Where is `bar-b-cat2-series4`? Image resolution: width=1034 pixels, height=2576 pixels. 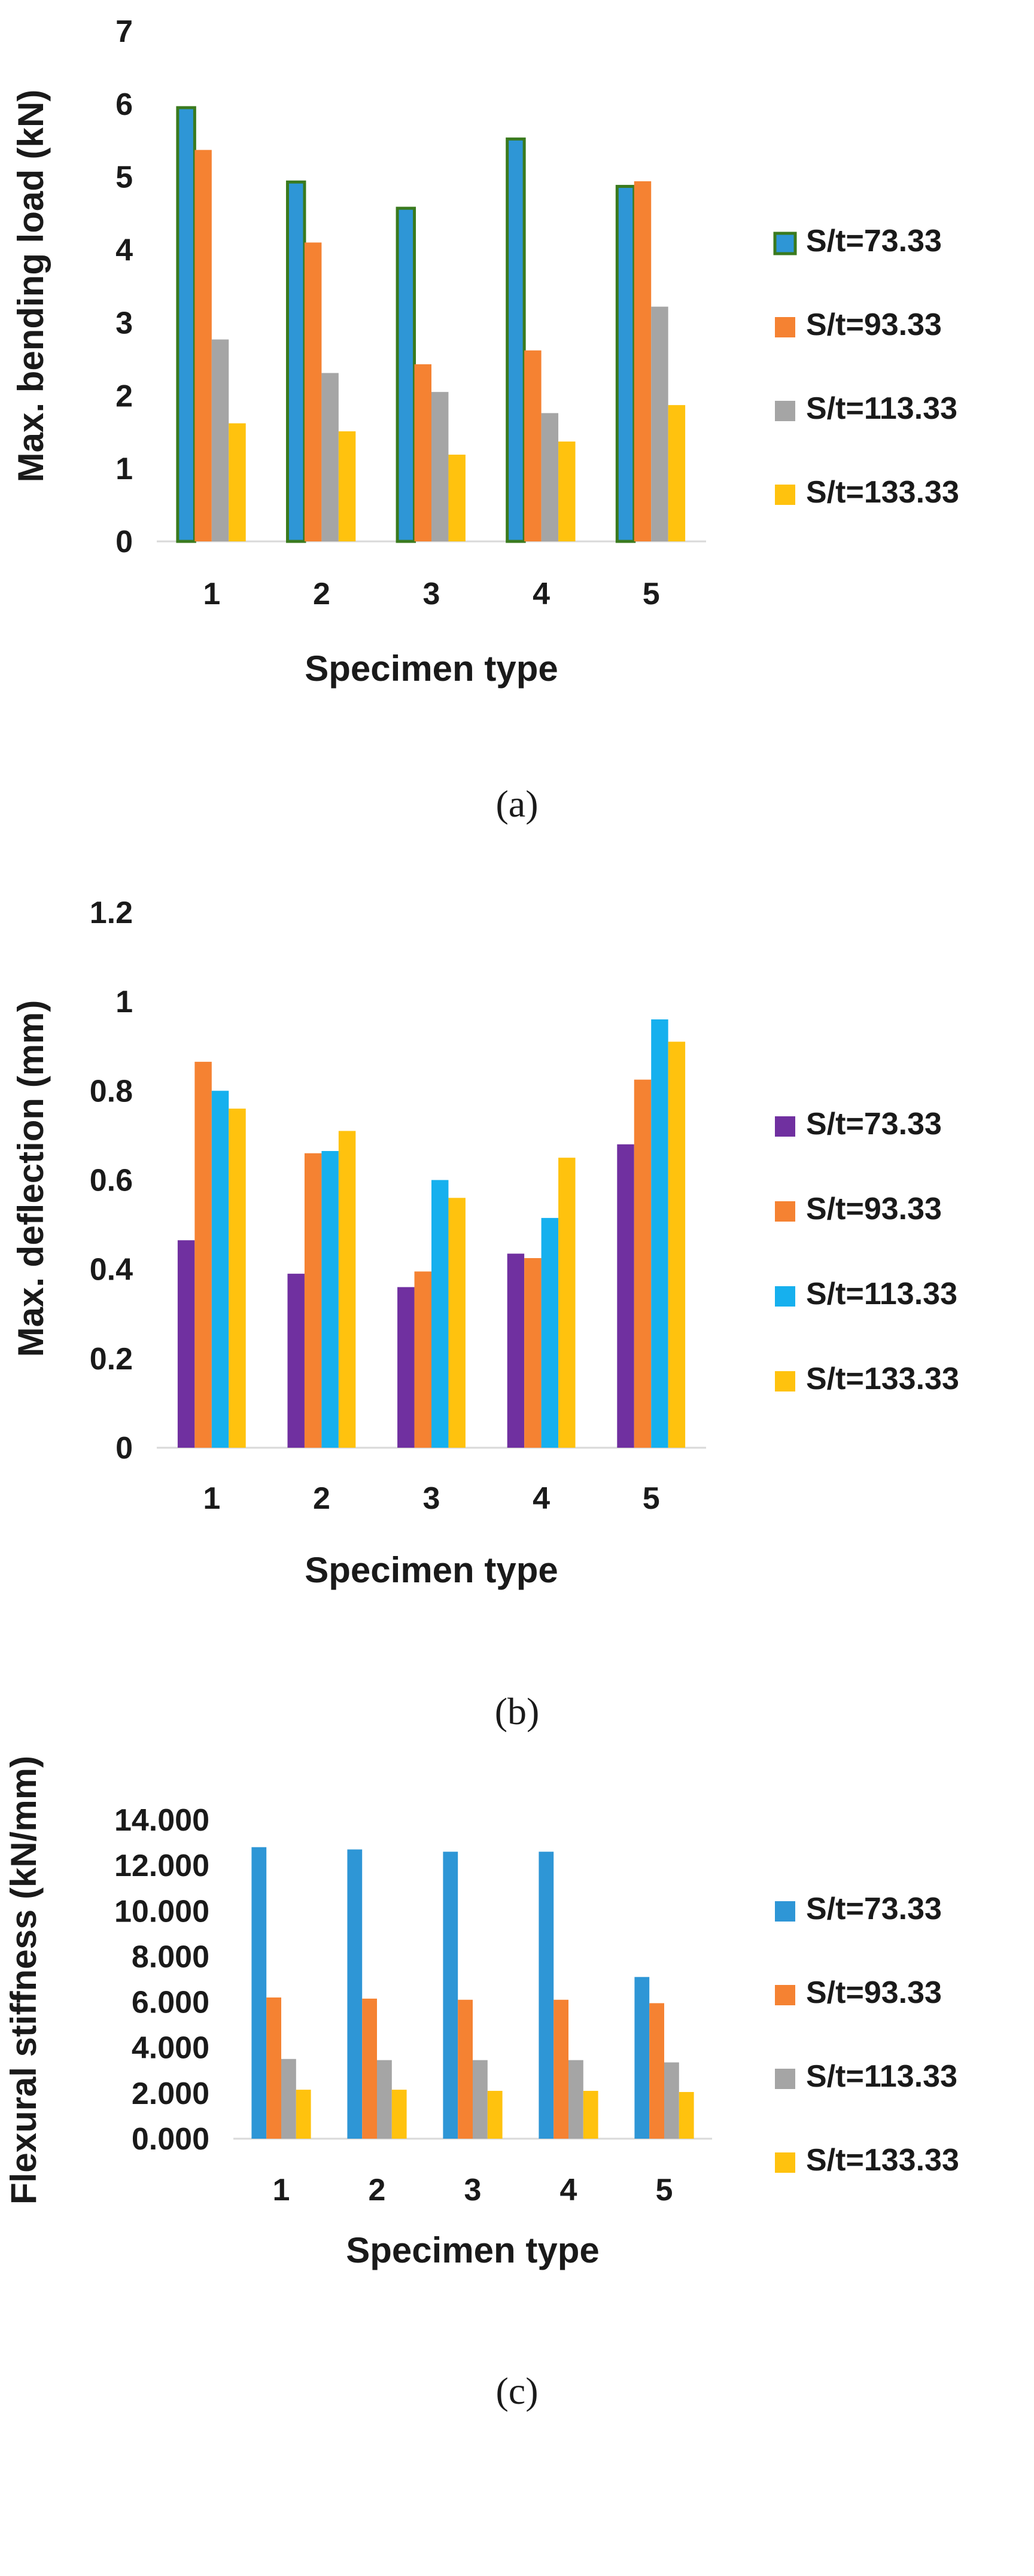
bar-b-cat2-series4 is located at coordinates (347, 1289).